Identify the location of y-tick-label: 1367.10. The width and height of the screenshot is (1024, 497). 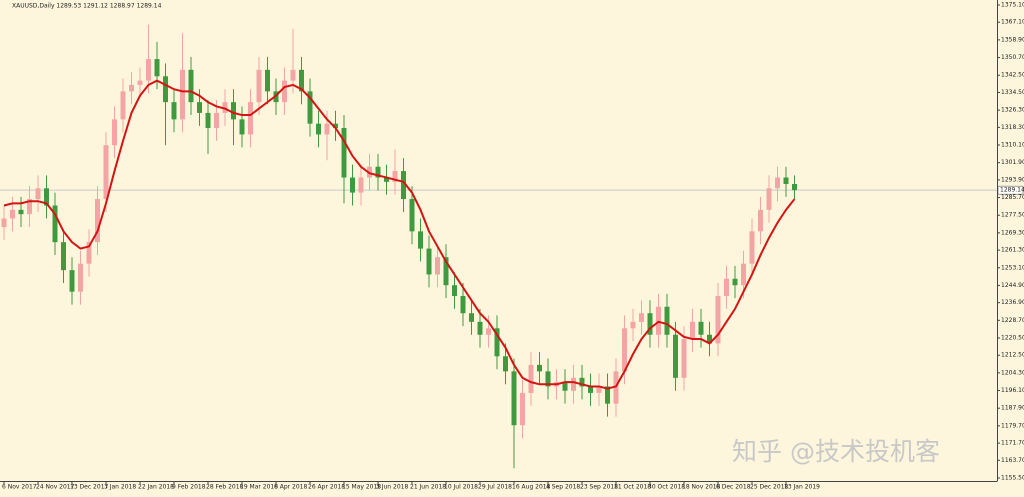
(1012, 22).